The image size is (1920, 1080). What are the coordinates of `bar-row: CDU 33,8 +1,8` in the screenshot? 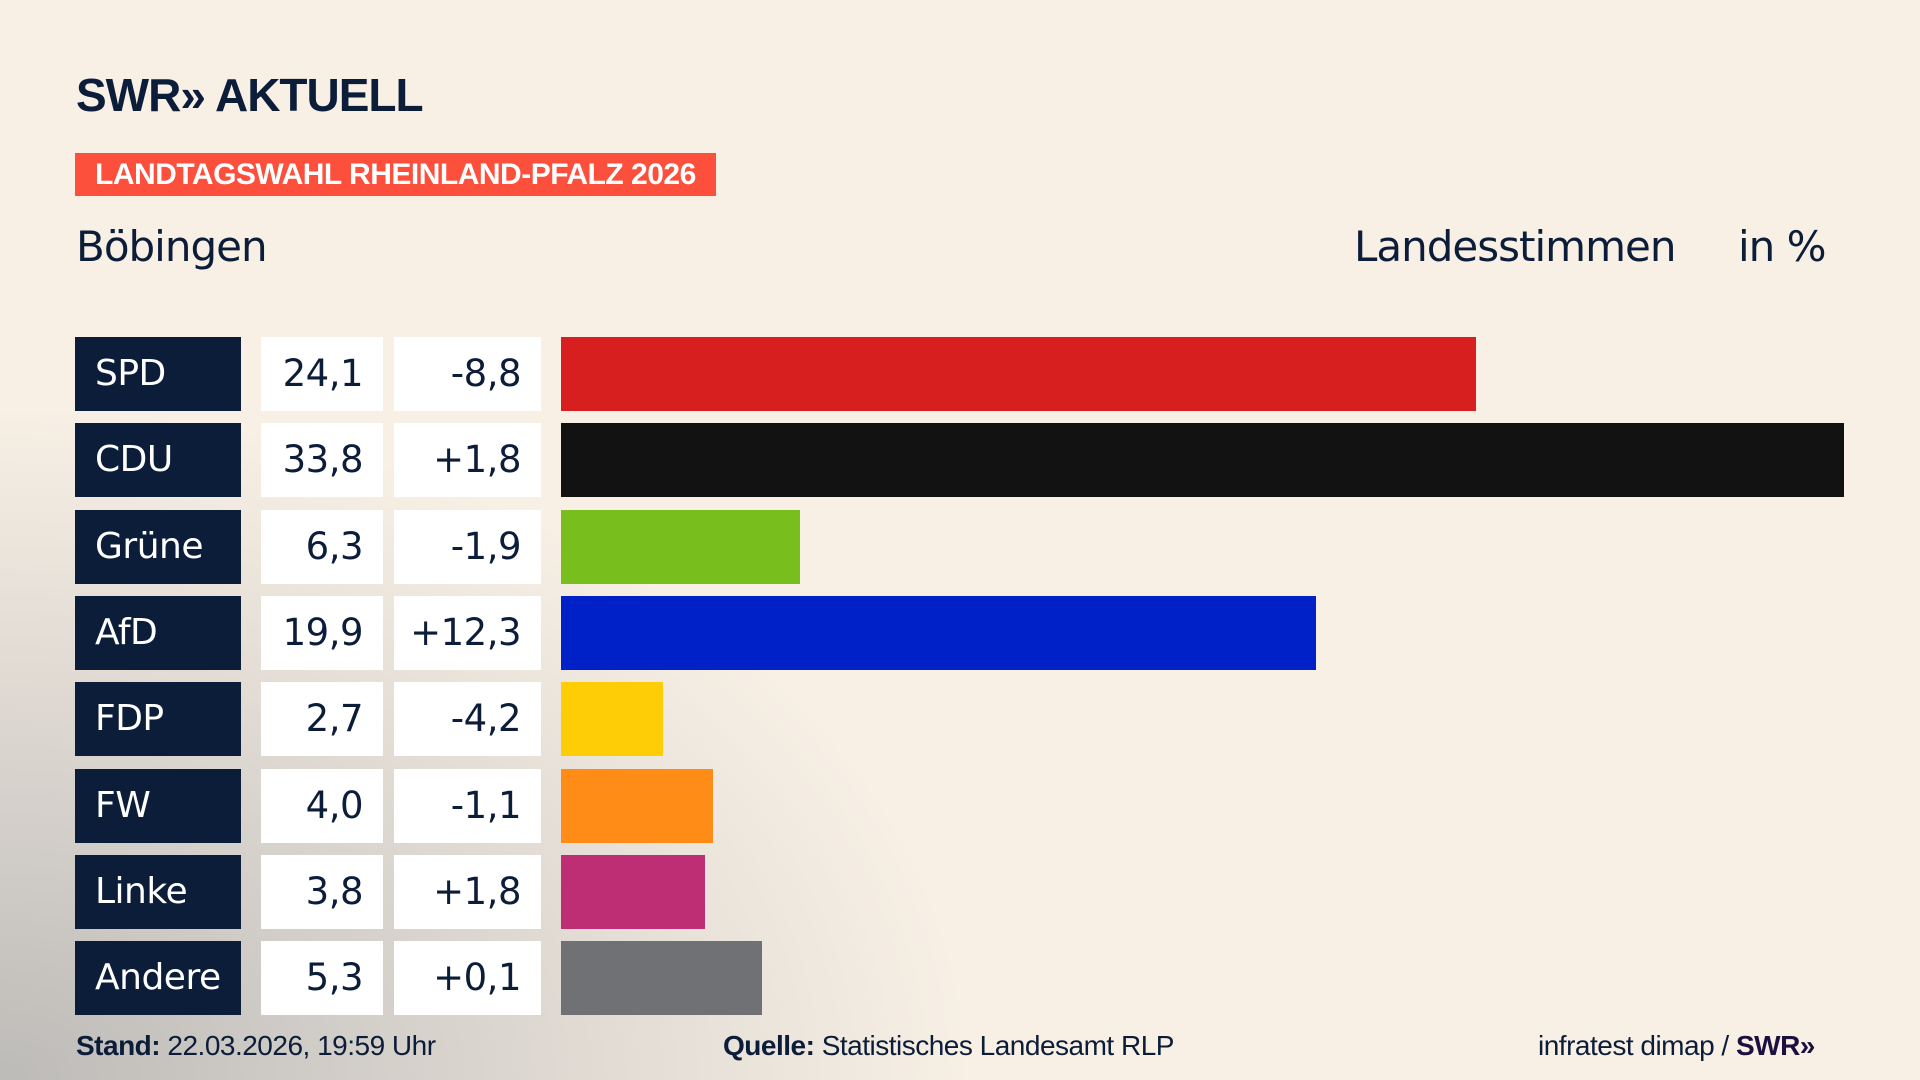 It's located at (960, 460).